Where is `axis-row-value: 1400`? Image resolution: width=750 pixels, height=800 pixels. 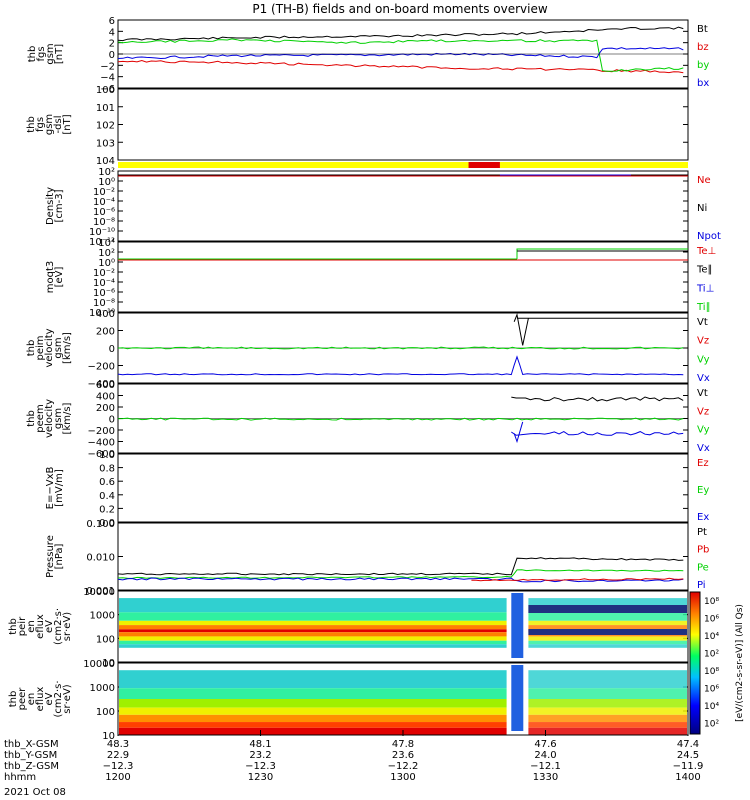 axis-row-value: 1400 is located at coordinates (687, 777).